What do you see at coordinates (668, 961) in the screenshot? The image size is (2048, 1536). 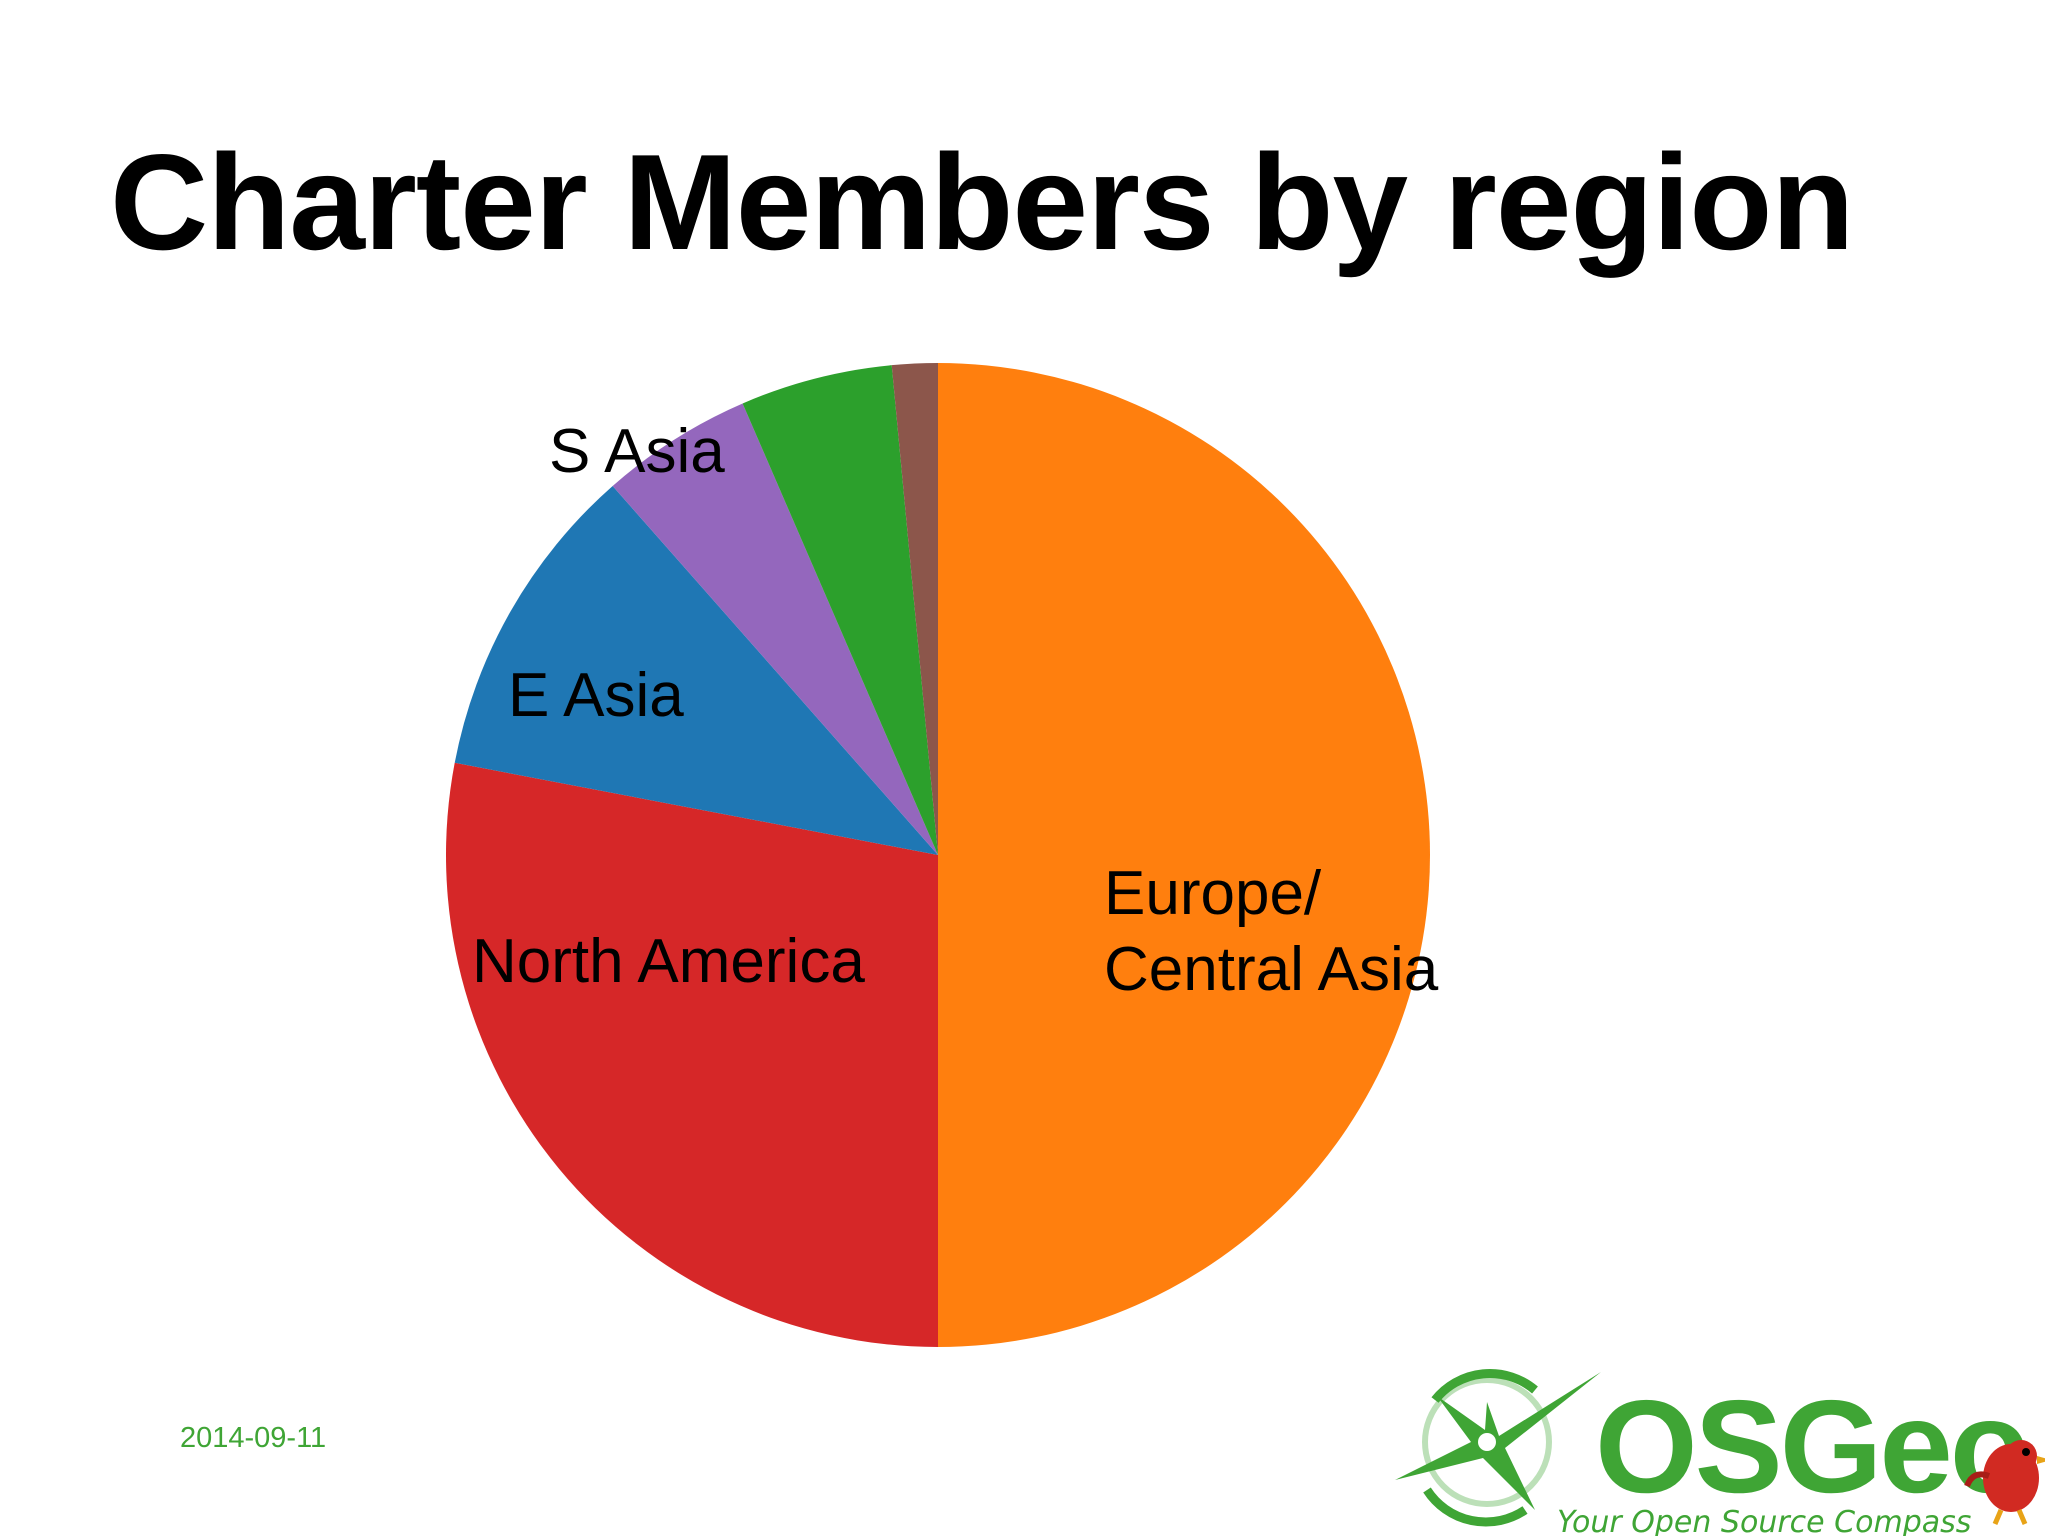 I see `slice-label-1: North America` at bounding box center [668, 961].